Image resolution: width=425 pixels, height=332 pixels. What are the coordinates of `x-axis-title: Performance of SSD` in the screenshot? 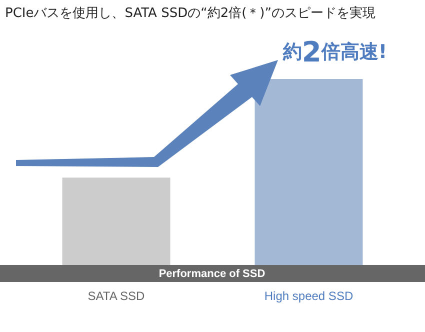 It's located at (212, 274).